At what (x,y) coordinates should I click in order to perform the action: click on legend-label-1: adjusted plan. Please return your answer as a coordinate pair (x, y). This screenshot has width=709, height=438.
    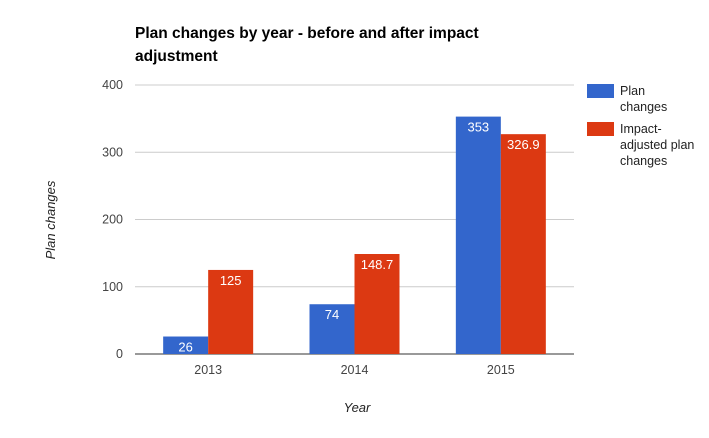
    Looking at the image, I should click on (657, 145).